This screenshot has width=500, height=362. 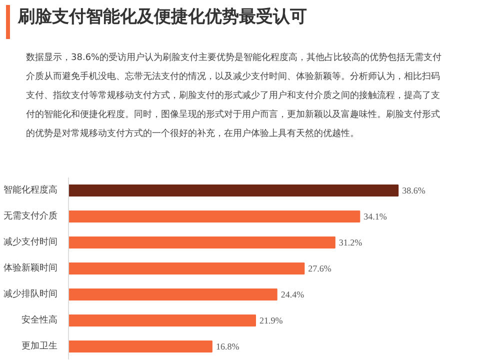 What do you see at coordinates (292, 295) in the screenshot?
I see `data-label: 24.4%` at bounding box center [292, 295].